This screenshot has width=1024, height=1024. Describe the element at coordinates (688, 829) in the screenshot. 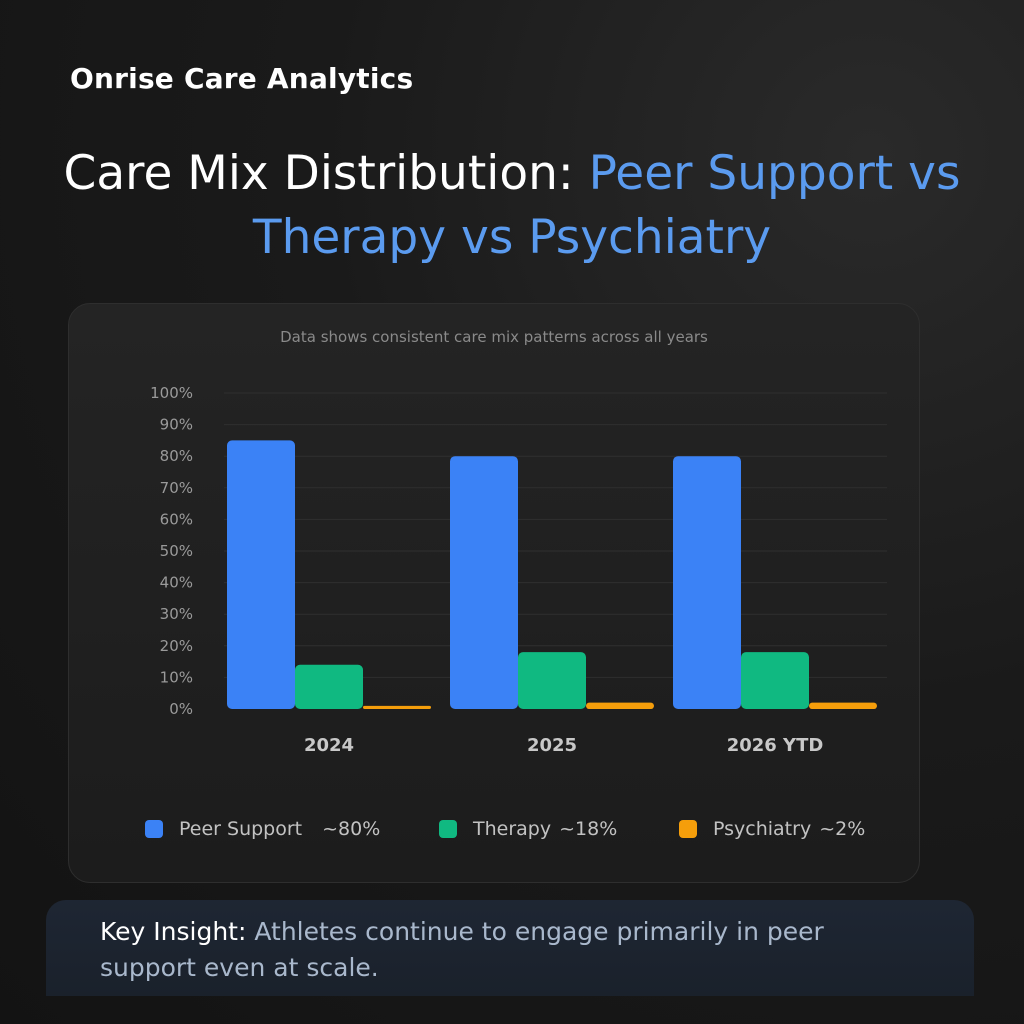

I see `legend-swatch-psychiatry` at that location.